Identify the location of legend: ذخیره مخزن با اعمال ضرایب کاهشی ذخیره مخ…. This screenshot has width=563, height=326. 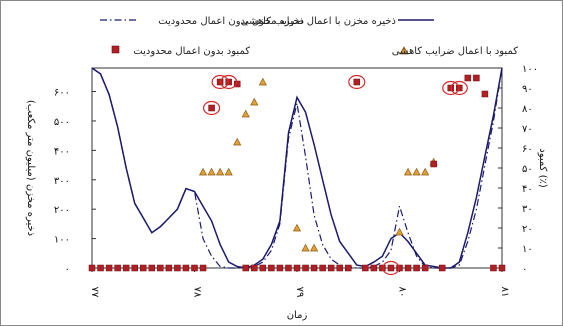
(309, 36).